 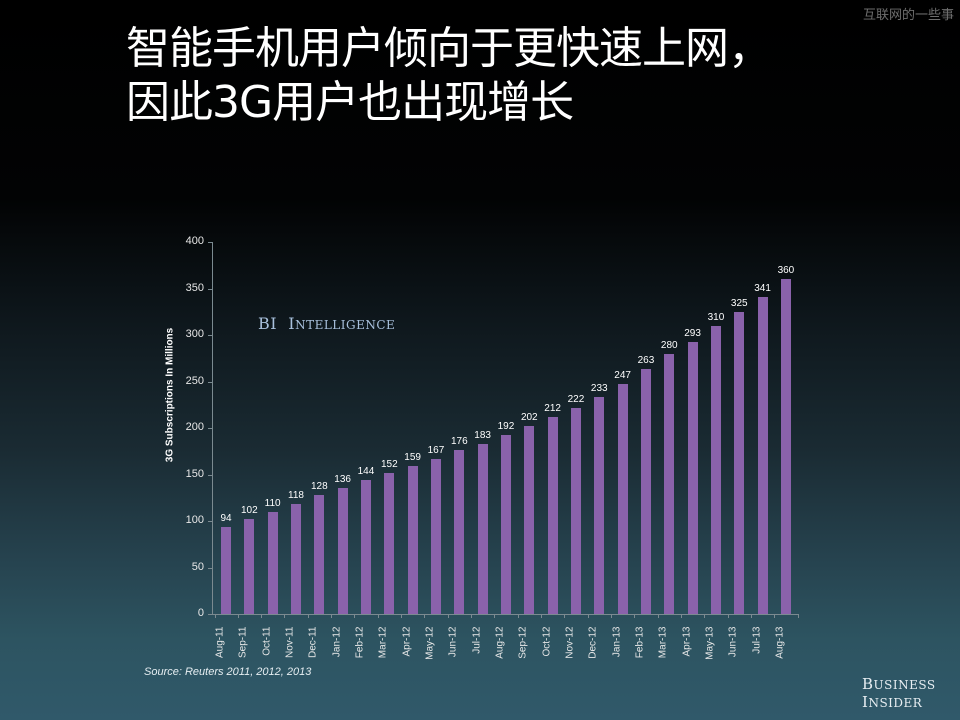 What do you see at coordinates (570, 642) in the screenshot?
I see `x-tick-label: Nov-12` at bounding box center [570, 642].